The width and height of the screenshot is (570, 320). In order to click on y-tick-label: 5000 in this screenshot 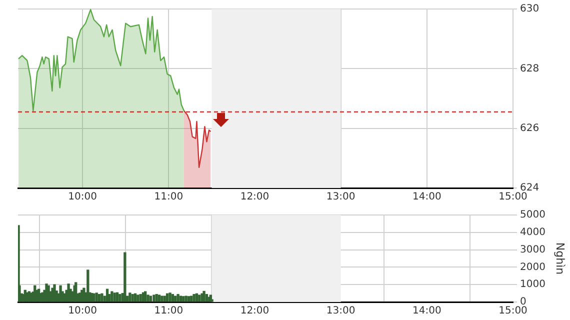, I will do `click(533, 215)`.